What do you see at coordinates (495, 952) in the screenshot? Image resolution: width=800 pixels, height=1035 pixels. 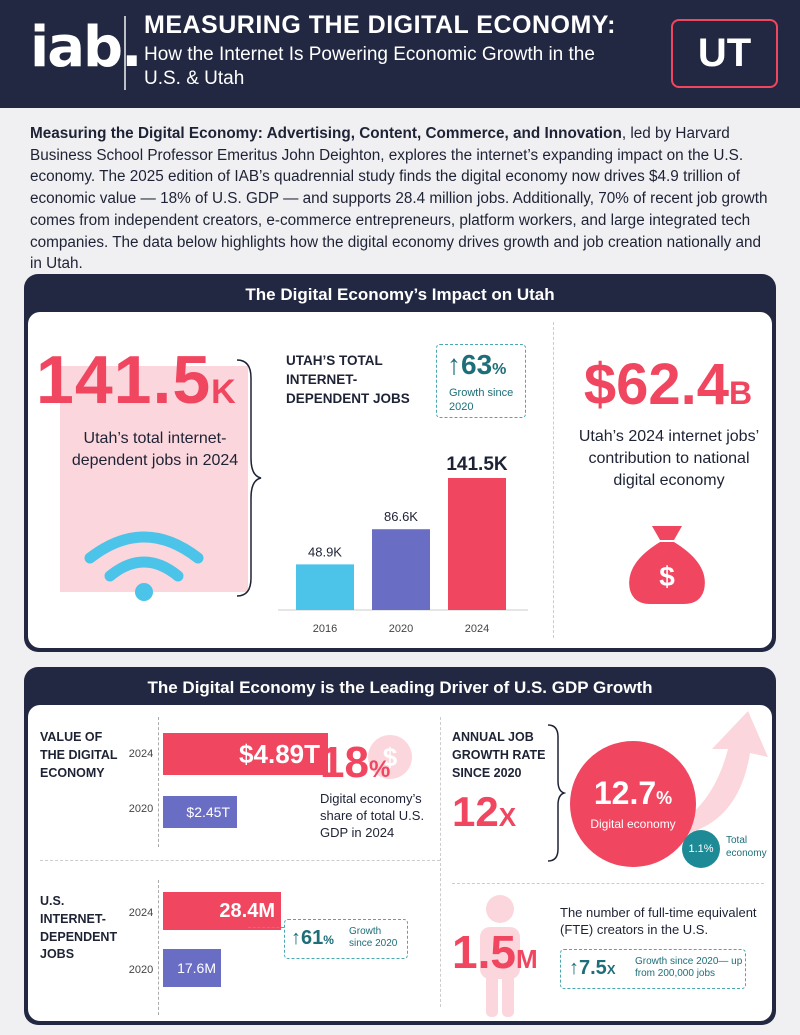 I see `creators-value: 1.5M` at bounding box center [495, 952].